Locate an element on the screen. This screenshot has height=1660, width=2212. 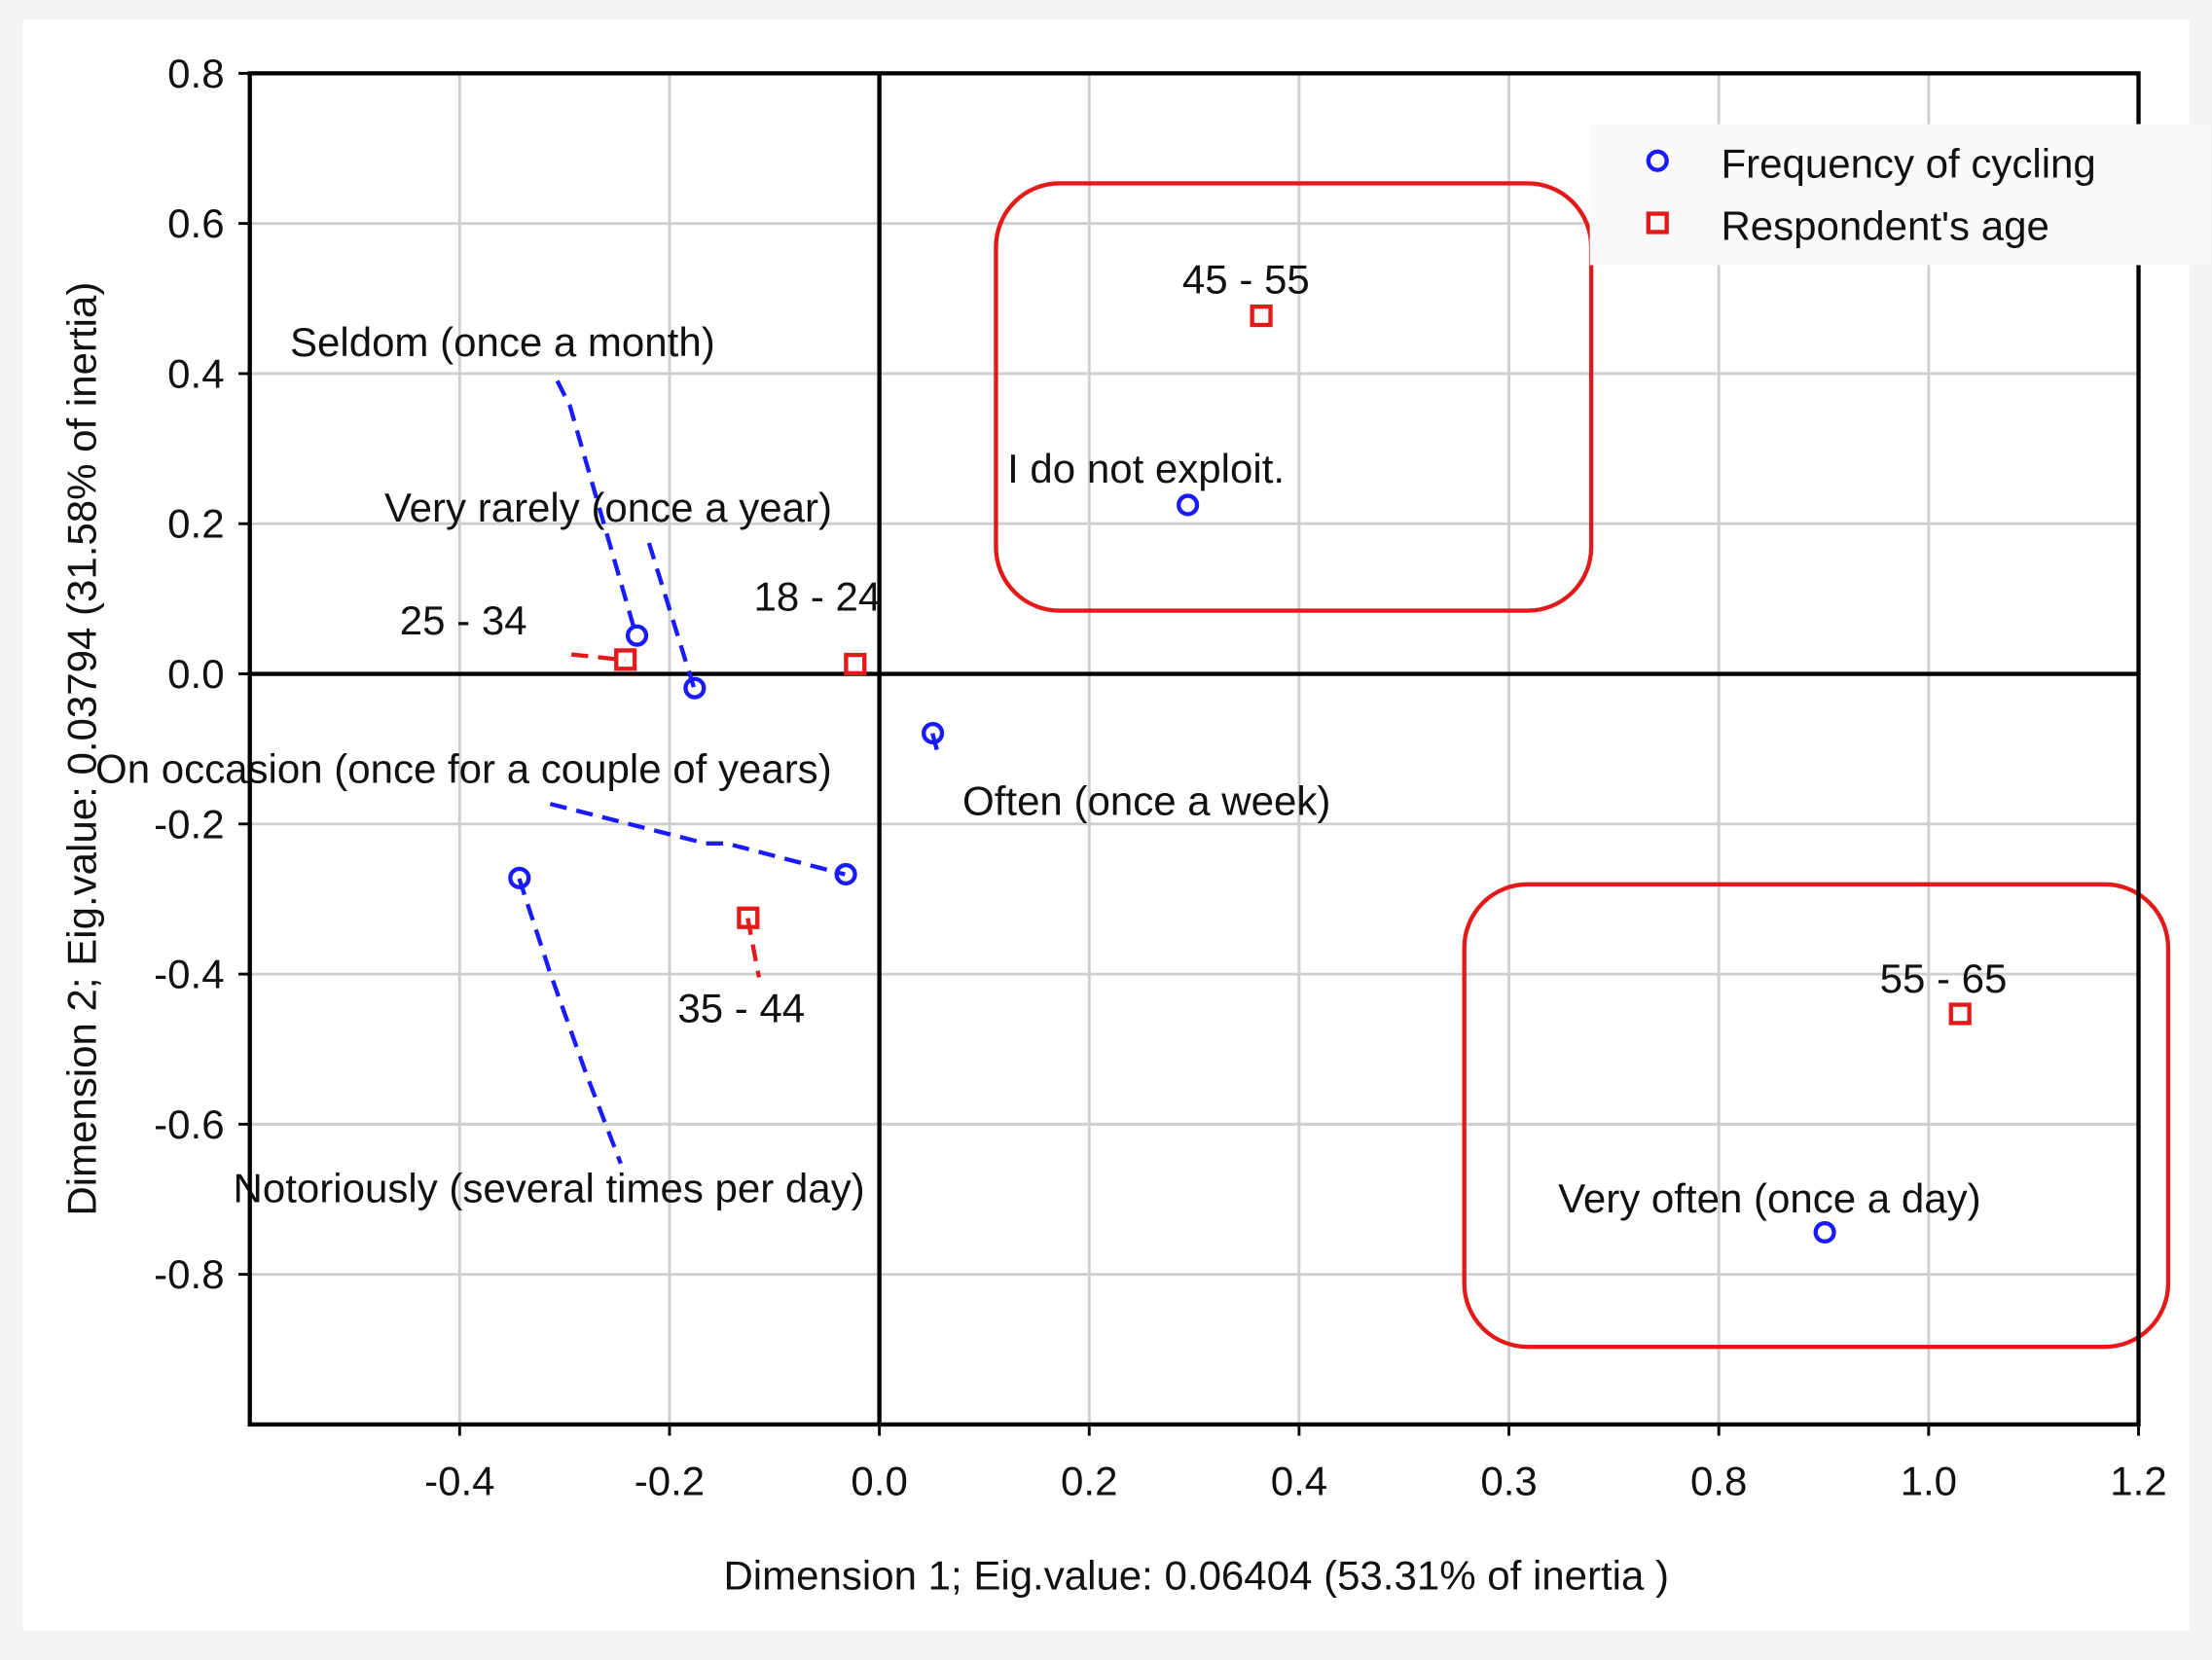
point-label: Very rarely (once a year) is located at coordinates (608, 508).